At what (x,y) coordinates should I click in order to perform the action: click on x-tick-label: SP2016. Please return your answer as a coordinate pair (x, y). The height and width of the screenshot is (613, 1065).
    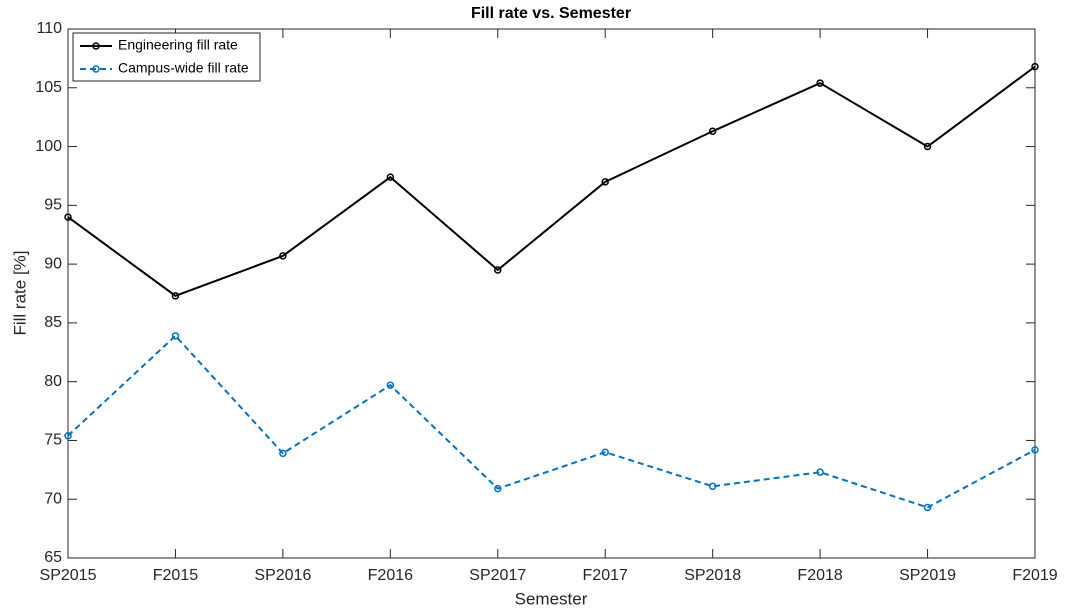
    Looking at the image, I should click on (282, 575).